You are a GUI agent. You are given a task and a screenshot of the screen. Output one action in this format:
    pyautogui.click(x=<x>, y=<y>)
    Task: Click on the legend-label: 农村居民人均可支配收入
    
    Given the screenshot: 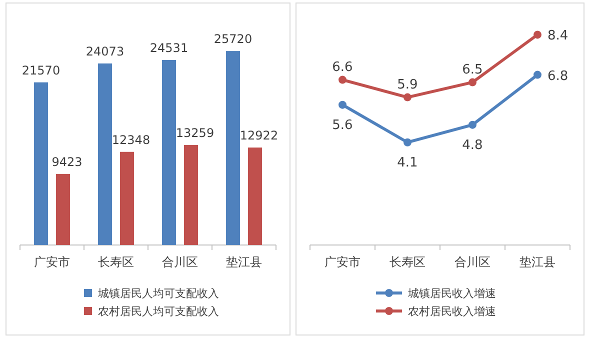 What is the action you would take?
    pyautogui.click(x=158, y=311)
    